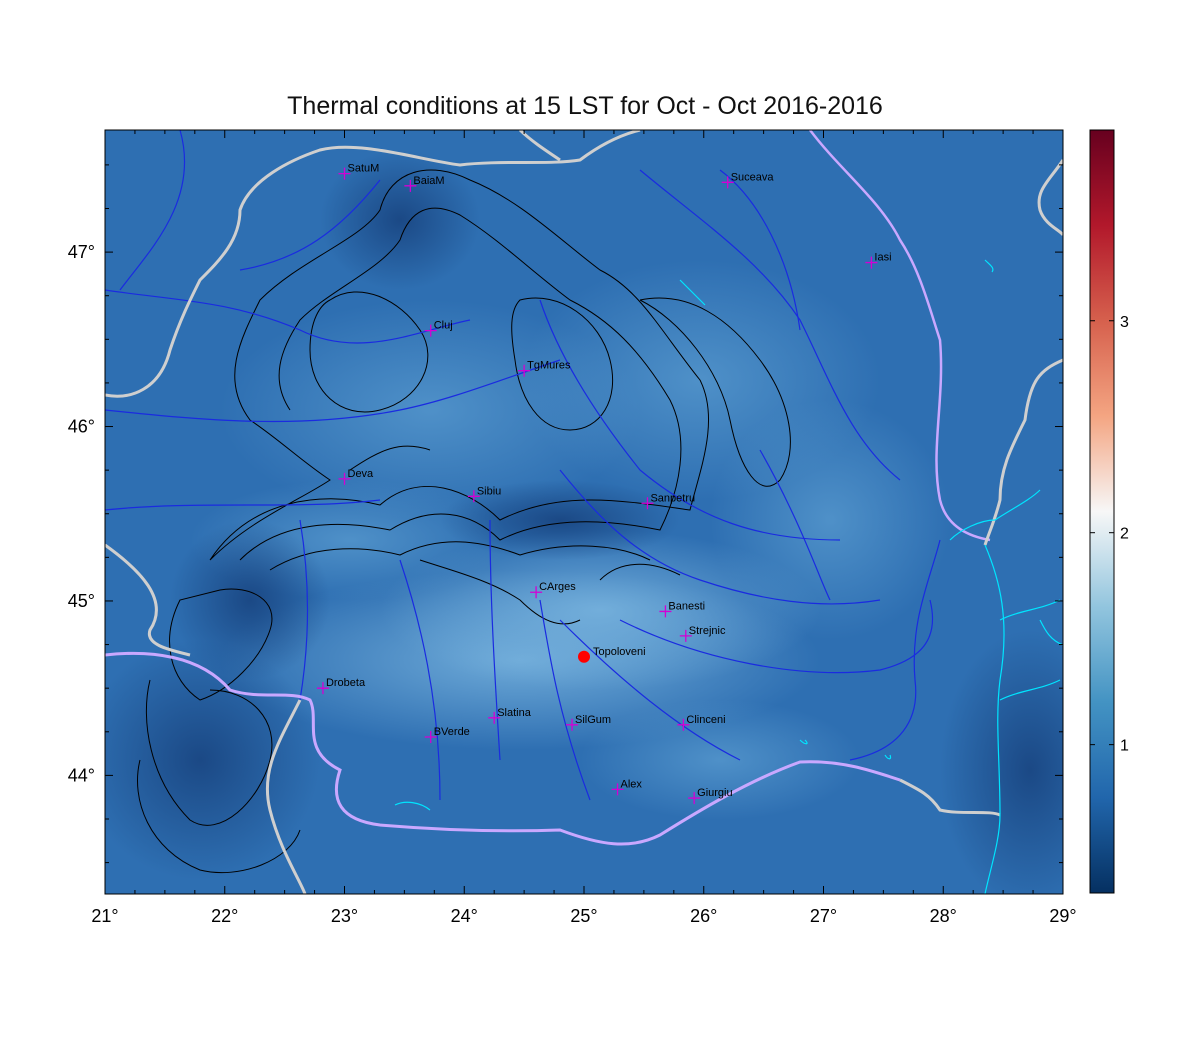  Describe the element at coordinates (81, 775) in the screenshot. I see `latitude-tick-label: 44°` at that location.